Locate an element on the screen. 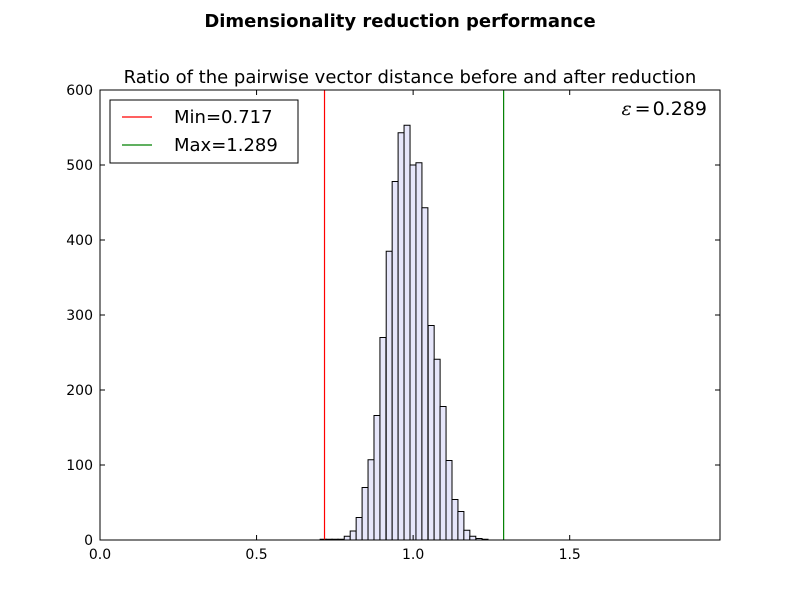 The height and width of the screenshot is (600, 800). legend-box is located at coordinates (204, 131).